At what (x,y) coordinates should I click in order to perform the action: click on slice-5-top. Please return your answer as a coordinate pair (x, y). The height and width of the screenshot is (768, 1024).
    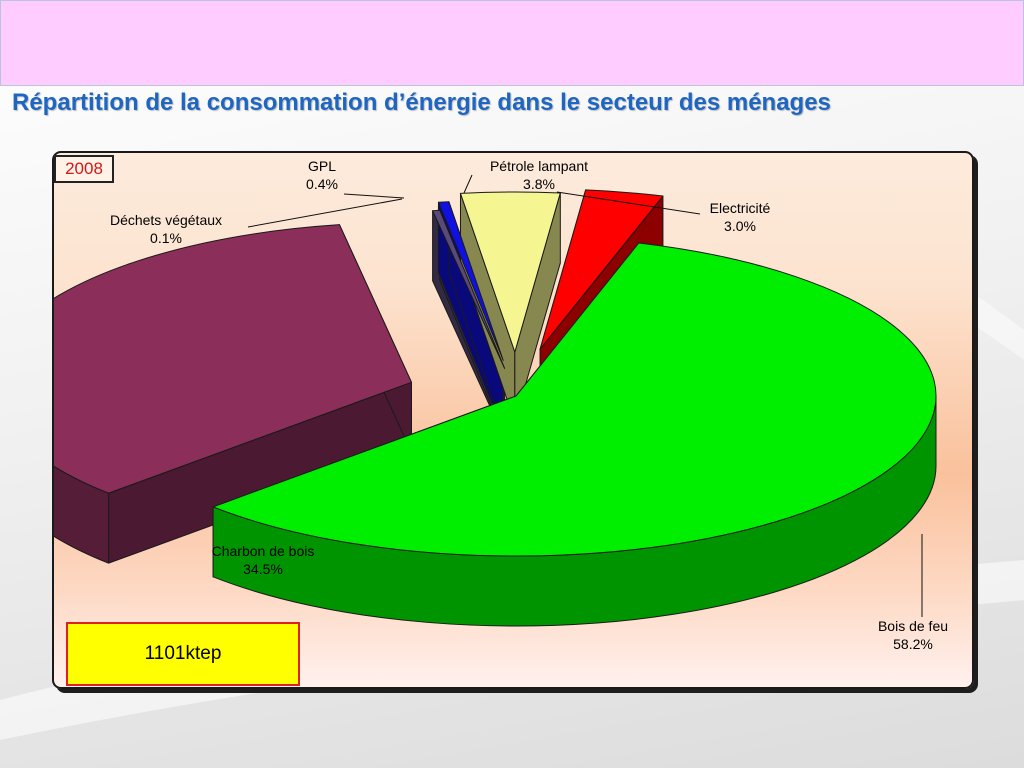
    Looking at the image, I should click on (601, 269).